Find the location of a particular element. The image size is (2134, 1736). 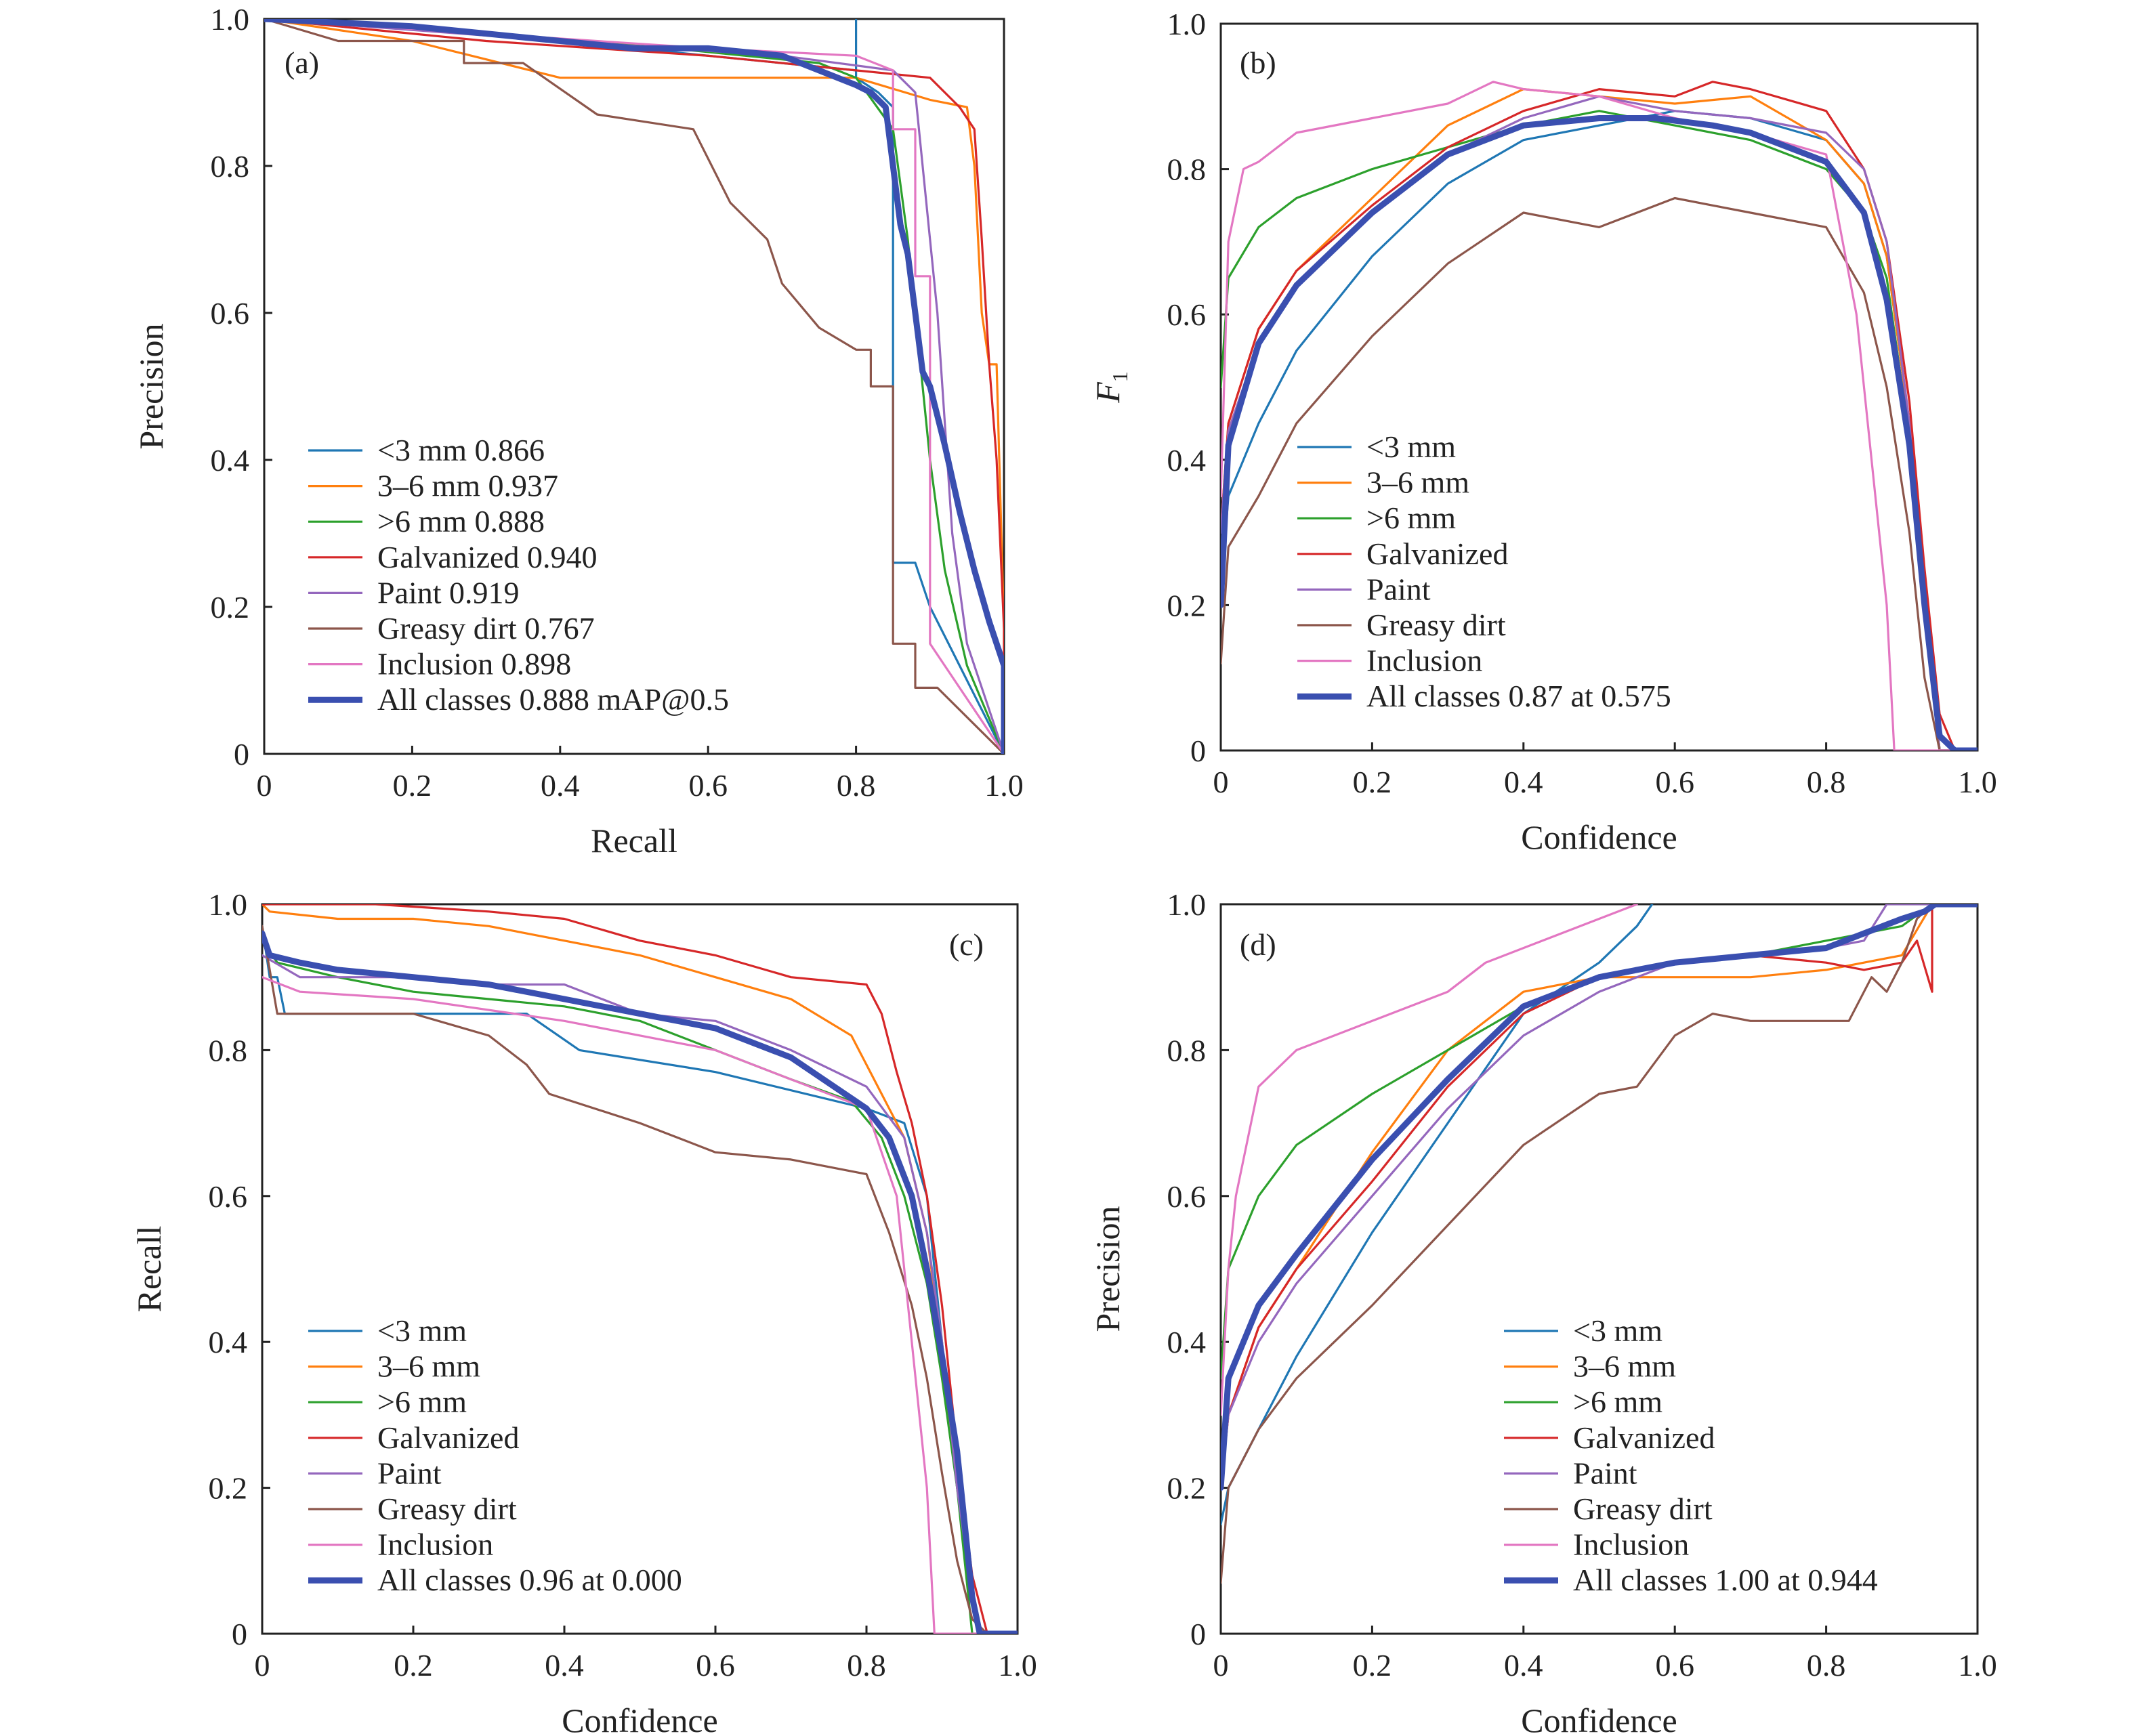

panel-1-series-4-line is located at coordinates (634, 386).